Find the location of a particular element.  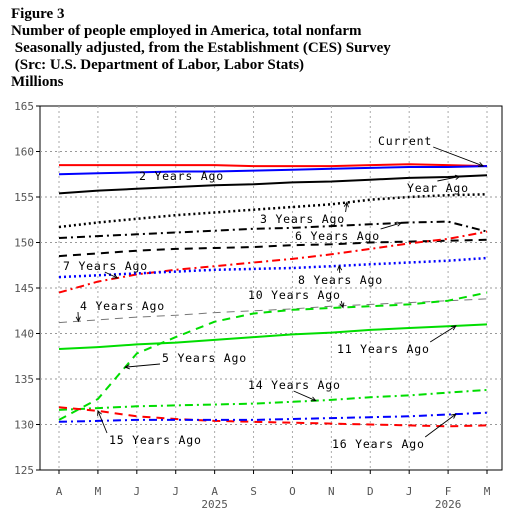

series-line-current is located at coordinates (273, 165).